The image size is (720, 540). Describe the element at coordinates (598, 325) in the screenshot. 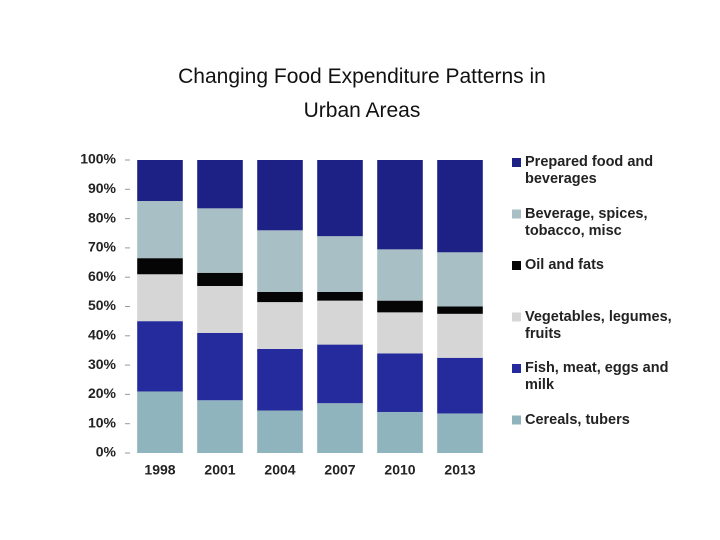

I see `legend-label: Vegetables, legumes, fruits` at that location.